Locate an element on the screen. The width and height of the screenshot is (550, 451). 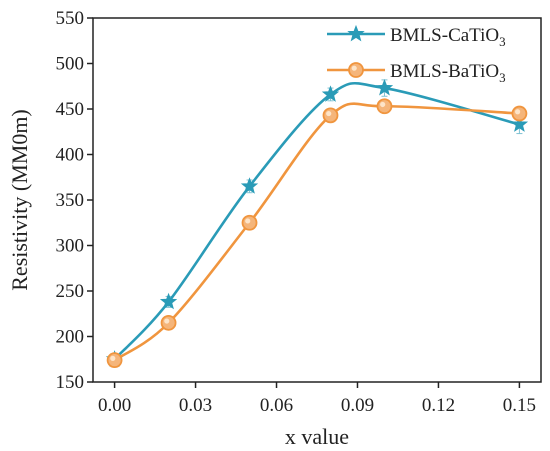
x-tick-label: 0.09 is located at coordinates (357, 405).